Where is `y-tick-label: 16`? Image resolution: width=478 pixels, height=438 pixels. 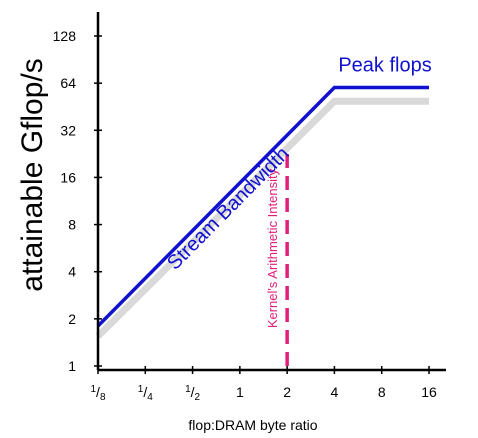 y-tick-label: 16 is located at coordinates (68, 177).